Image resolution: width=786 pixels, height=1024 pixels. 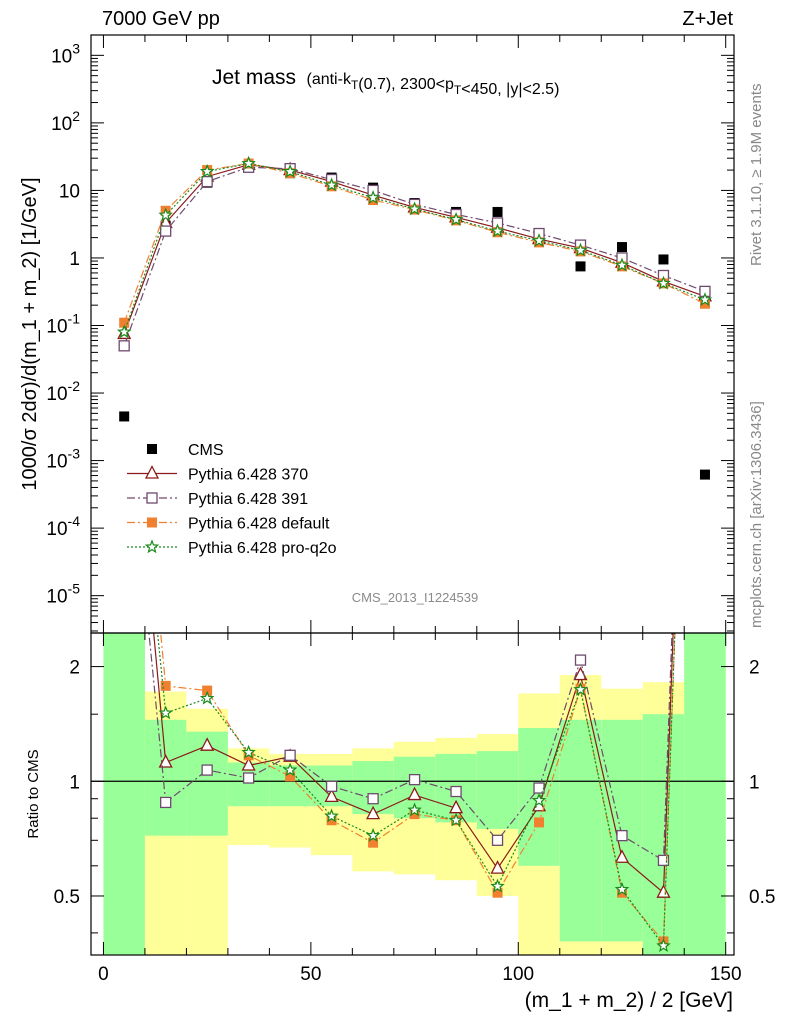 I want to click on main-y-tick-label-2: 10⁻³, so click(x=63, y=459).